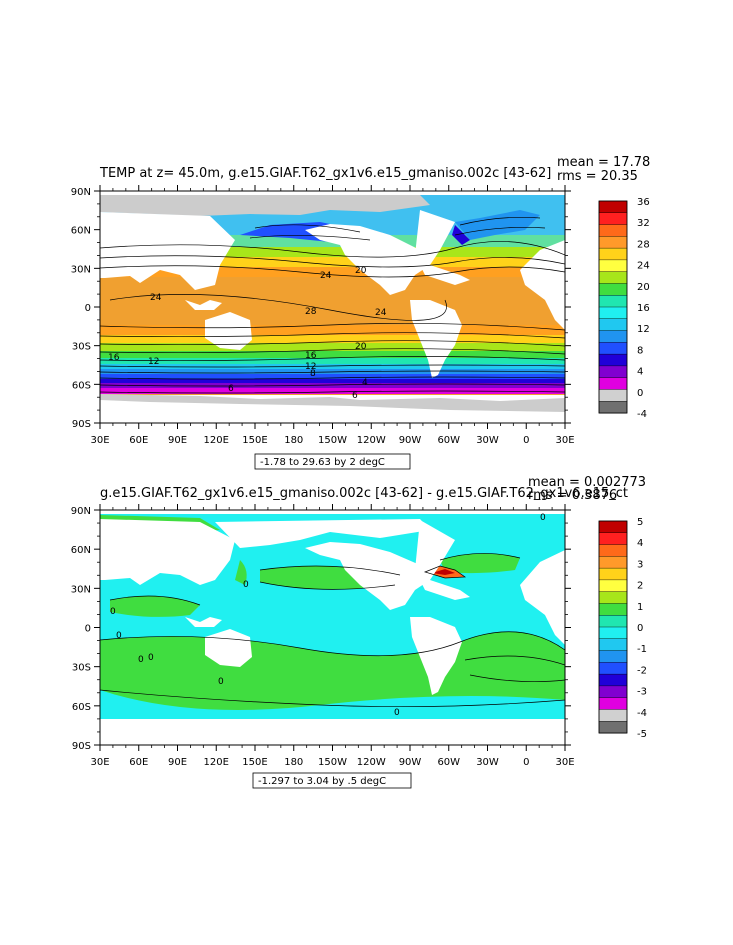 The width and height of the screenshot is (733, 945). What do you see at coordinates (313, 374) in the screenshot?
I see `top-contour-label: 8` at bounding box center [313, 374].